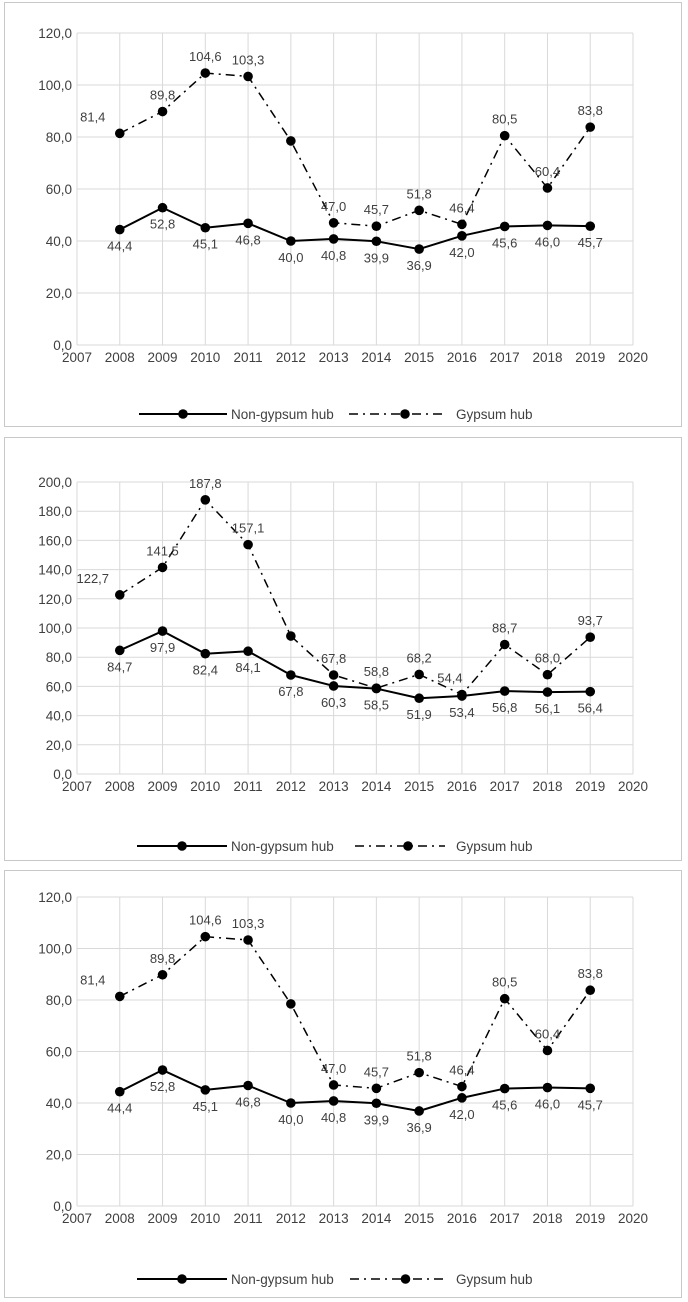 Image resolution: width=688 pixels, height=1302 pixels. What do you see at coordinates (92, 116) in the screenshot?
I see `data-label-gypsum: 81,4` at bounding box center [92, 116].